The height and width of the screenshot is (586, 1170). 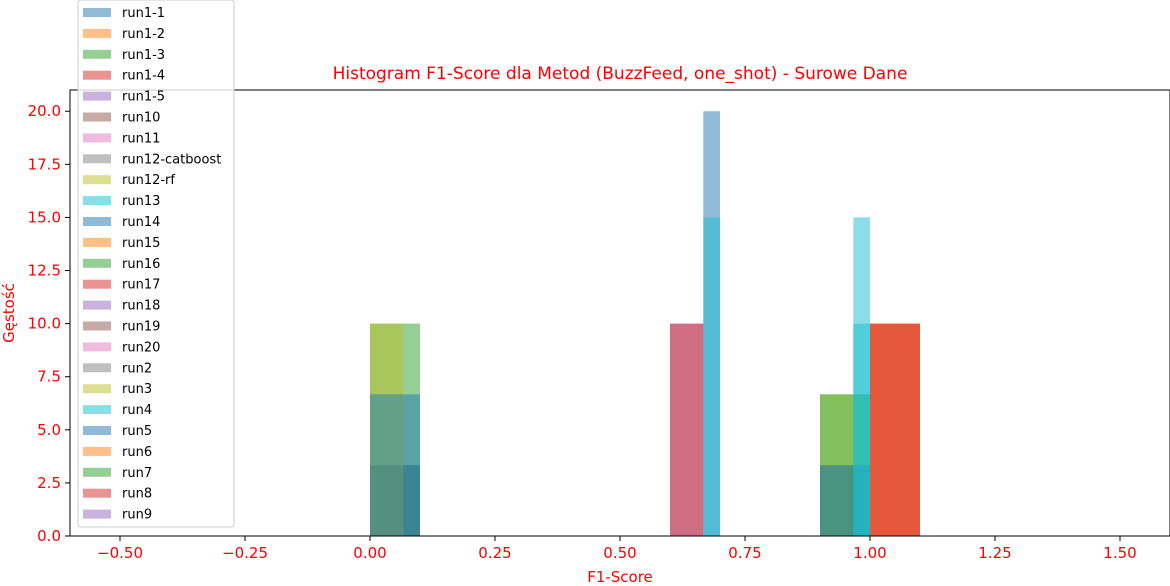 I want to click on x-tick-label-7: 1.25, so click(x=994, y=553).